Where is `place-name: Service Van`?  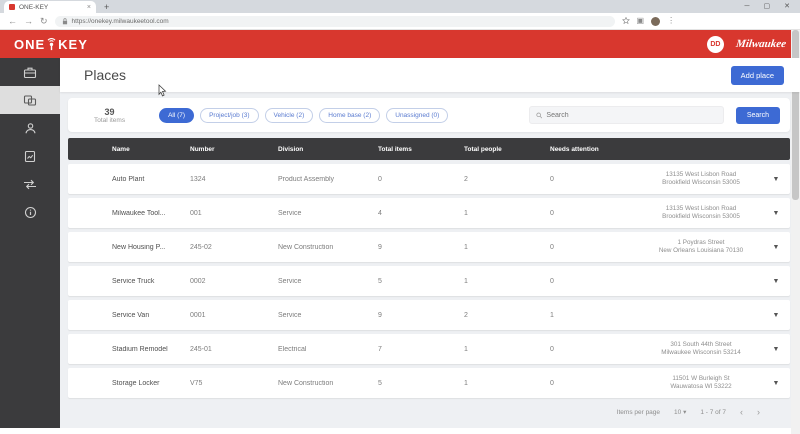
place-name: Service Van is located at coordinates (131, 315).